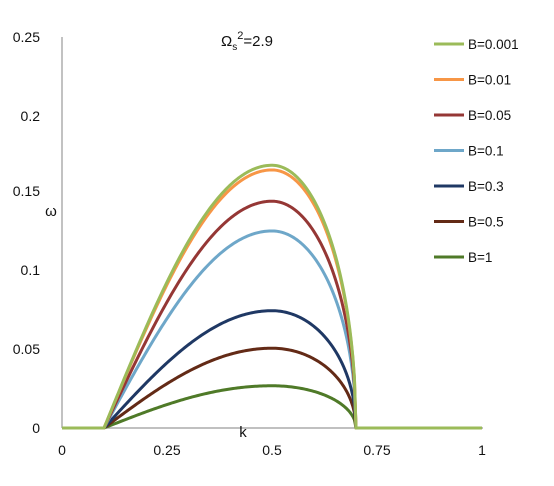 The width and height of the screenshot is (554, 486). I want to click on x-tick-label: 0.25, so click(166, 450).